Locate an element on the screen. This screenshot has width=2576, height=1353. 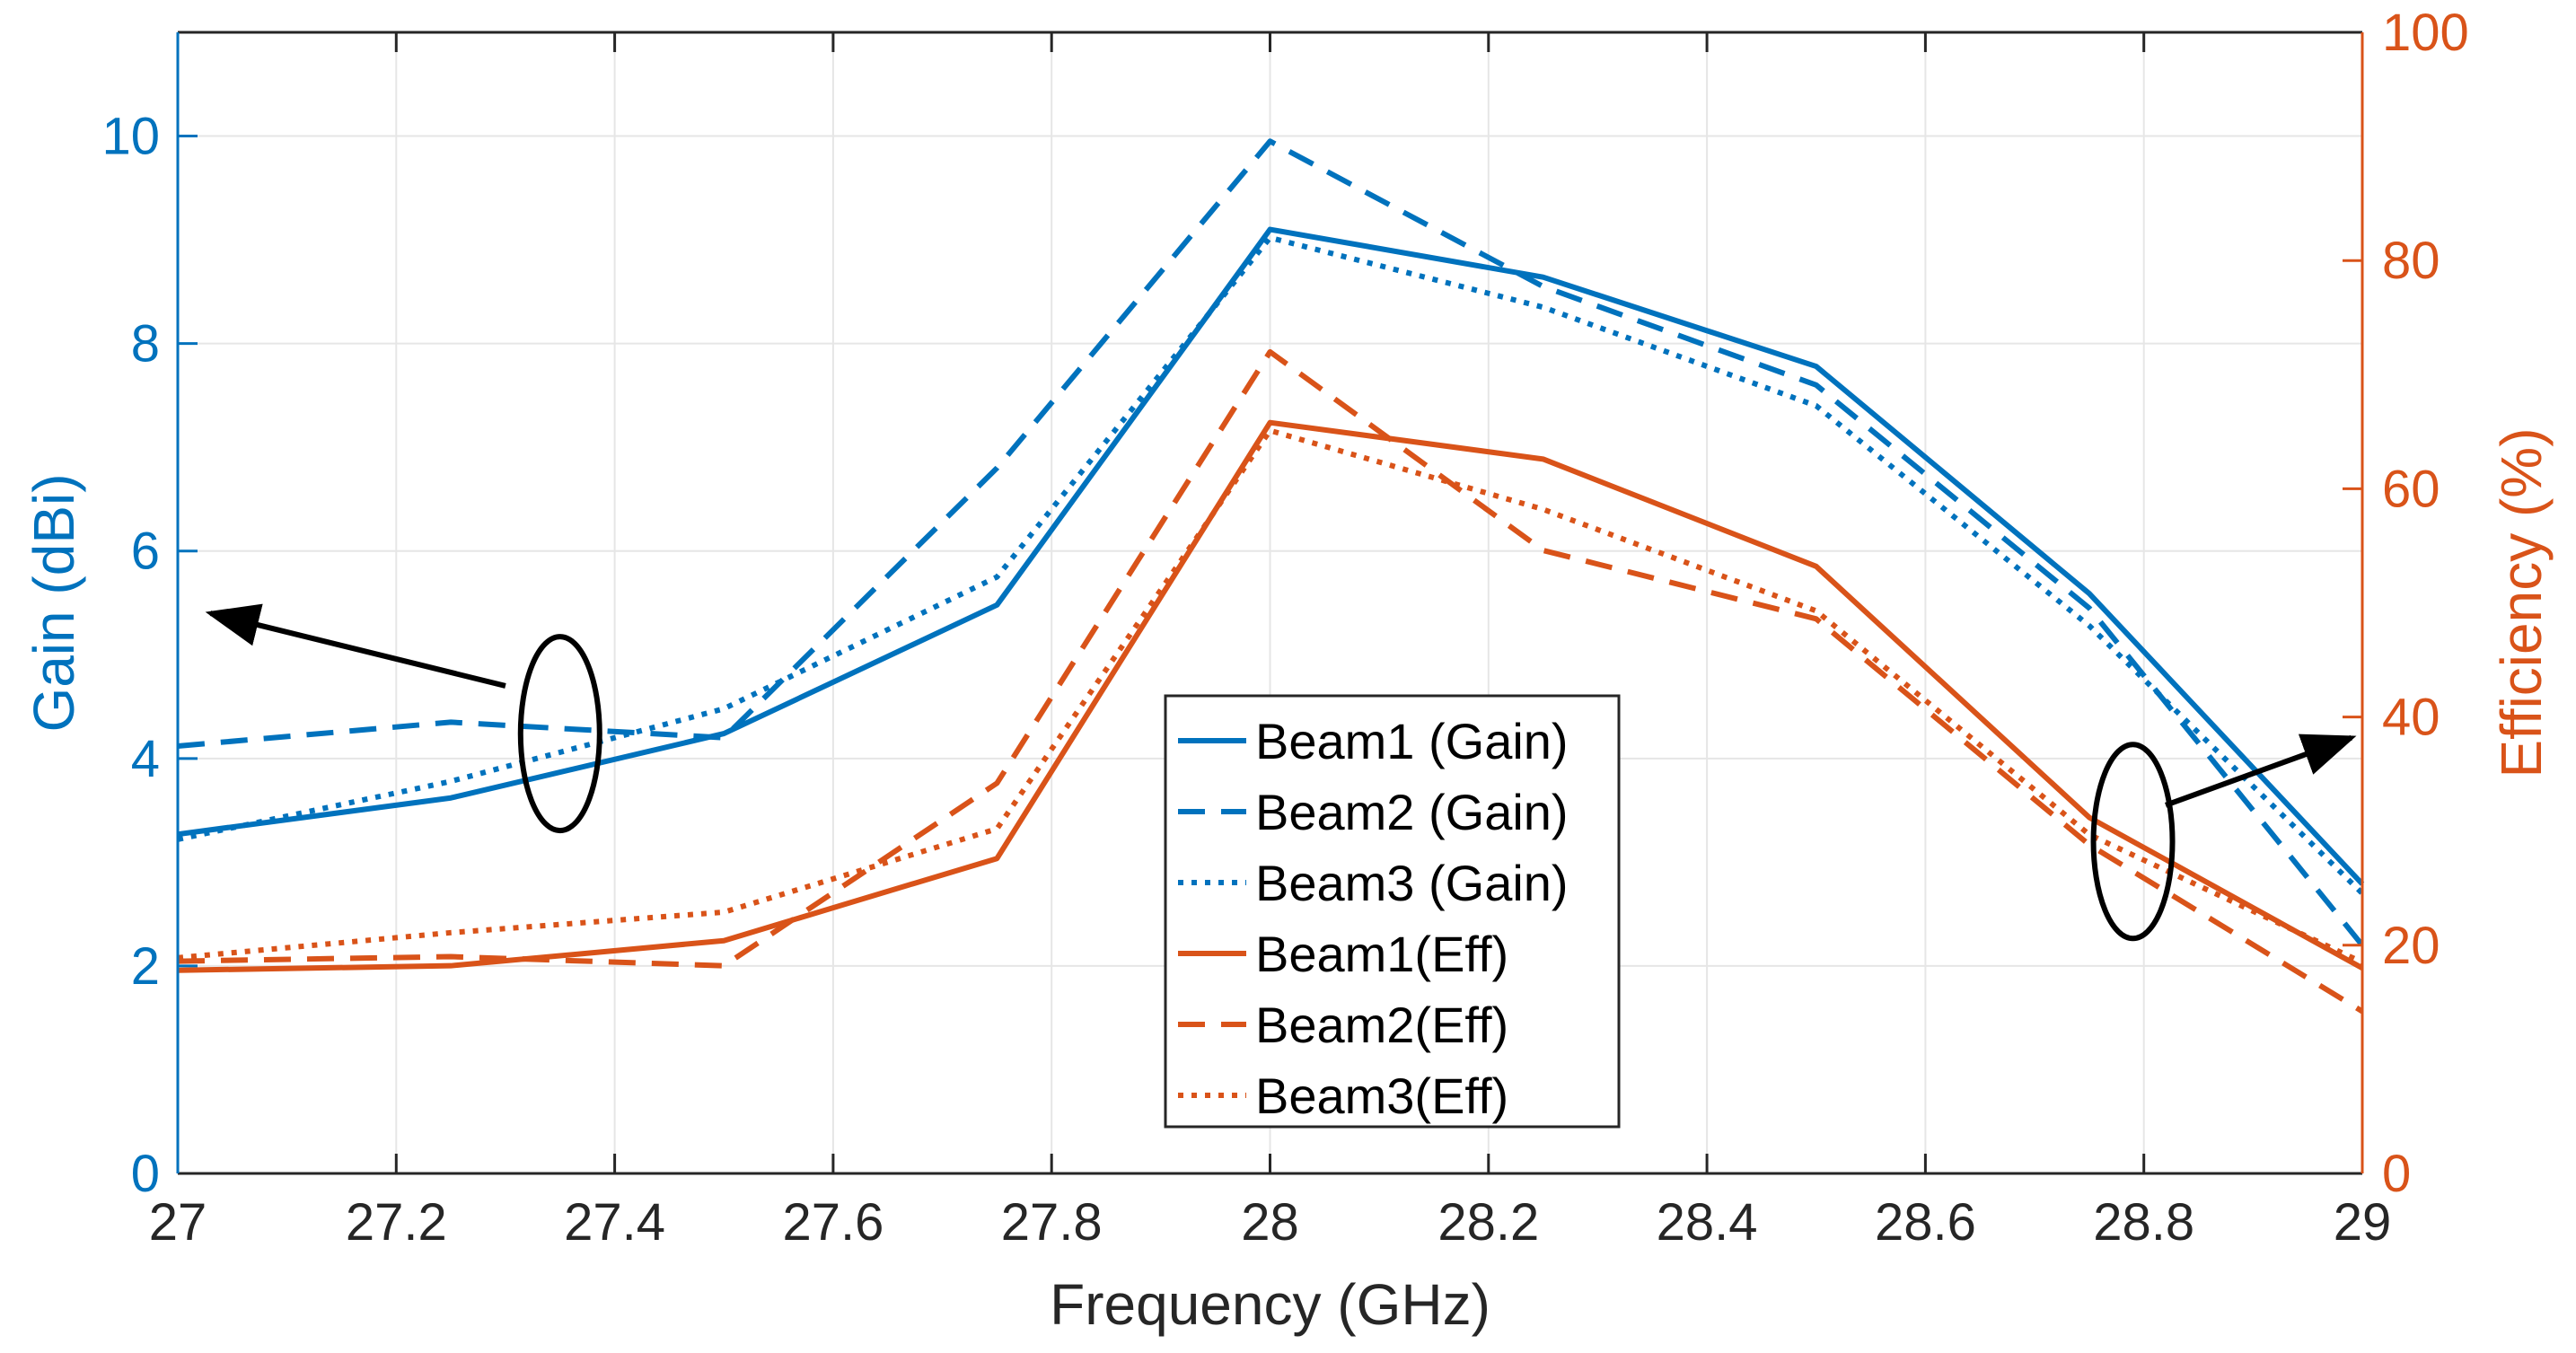
y-right-tick-label: 40 is located at coordinates (2411, 718).